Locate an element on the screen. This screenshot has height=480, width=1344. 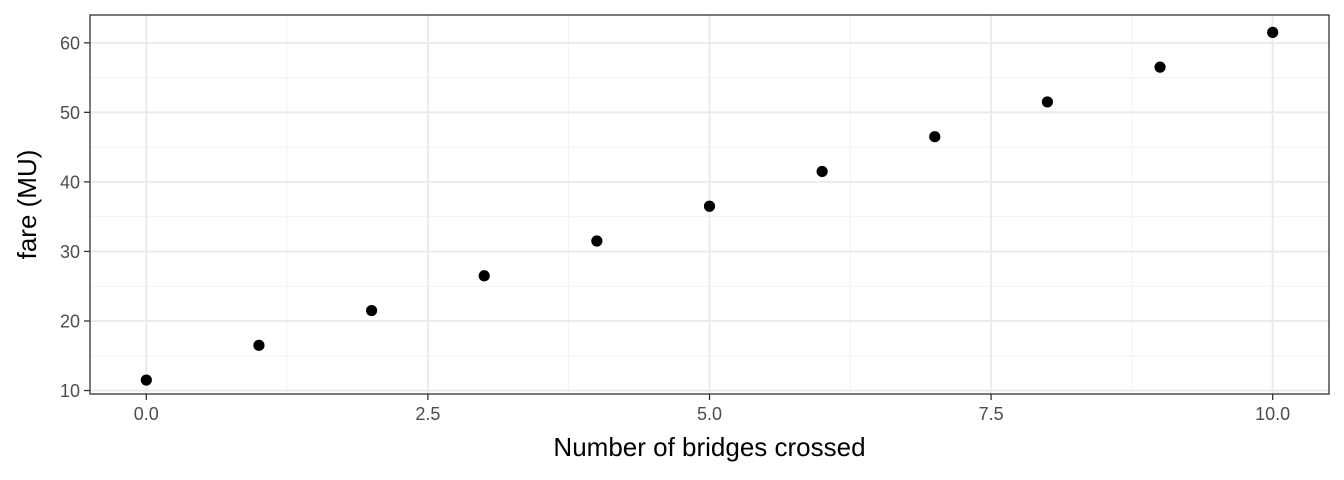
y-tick-label: 60 is located at coordinates (70, 43).